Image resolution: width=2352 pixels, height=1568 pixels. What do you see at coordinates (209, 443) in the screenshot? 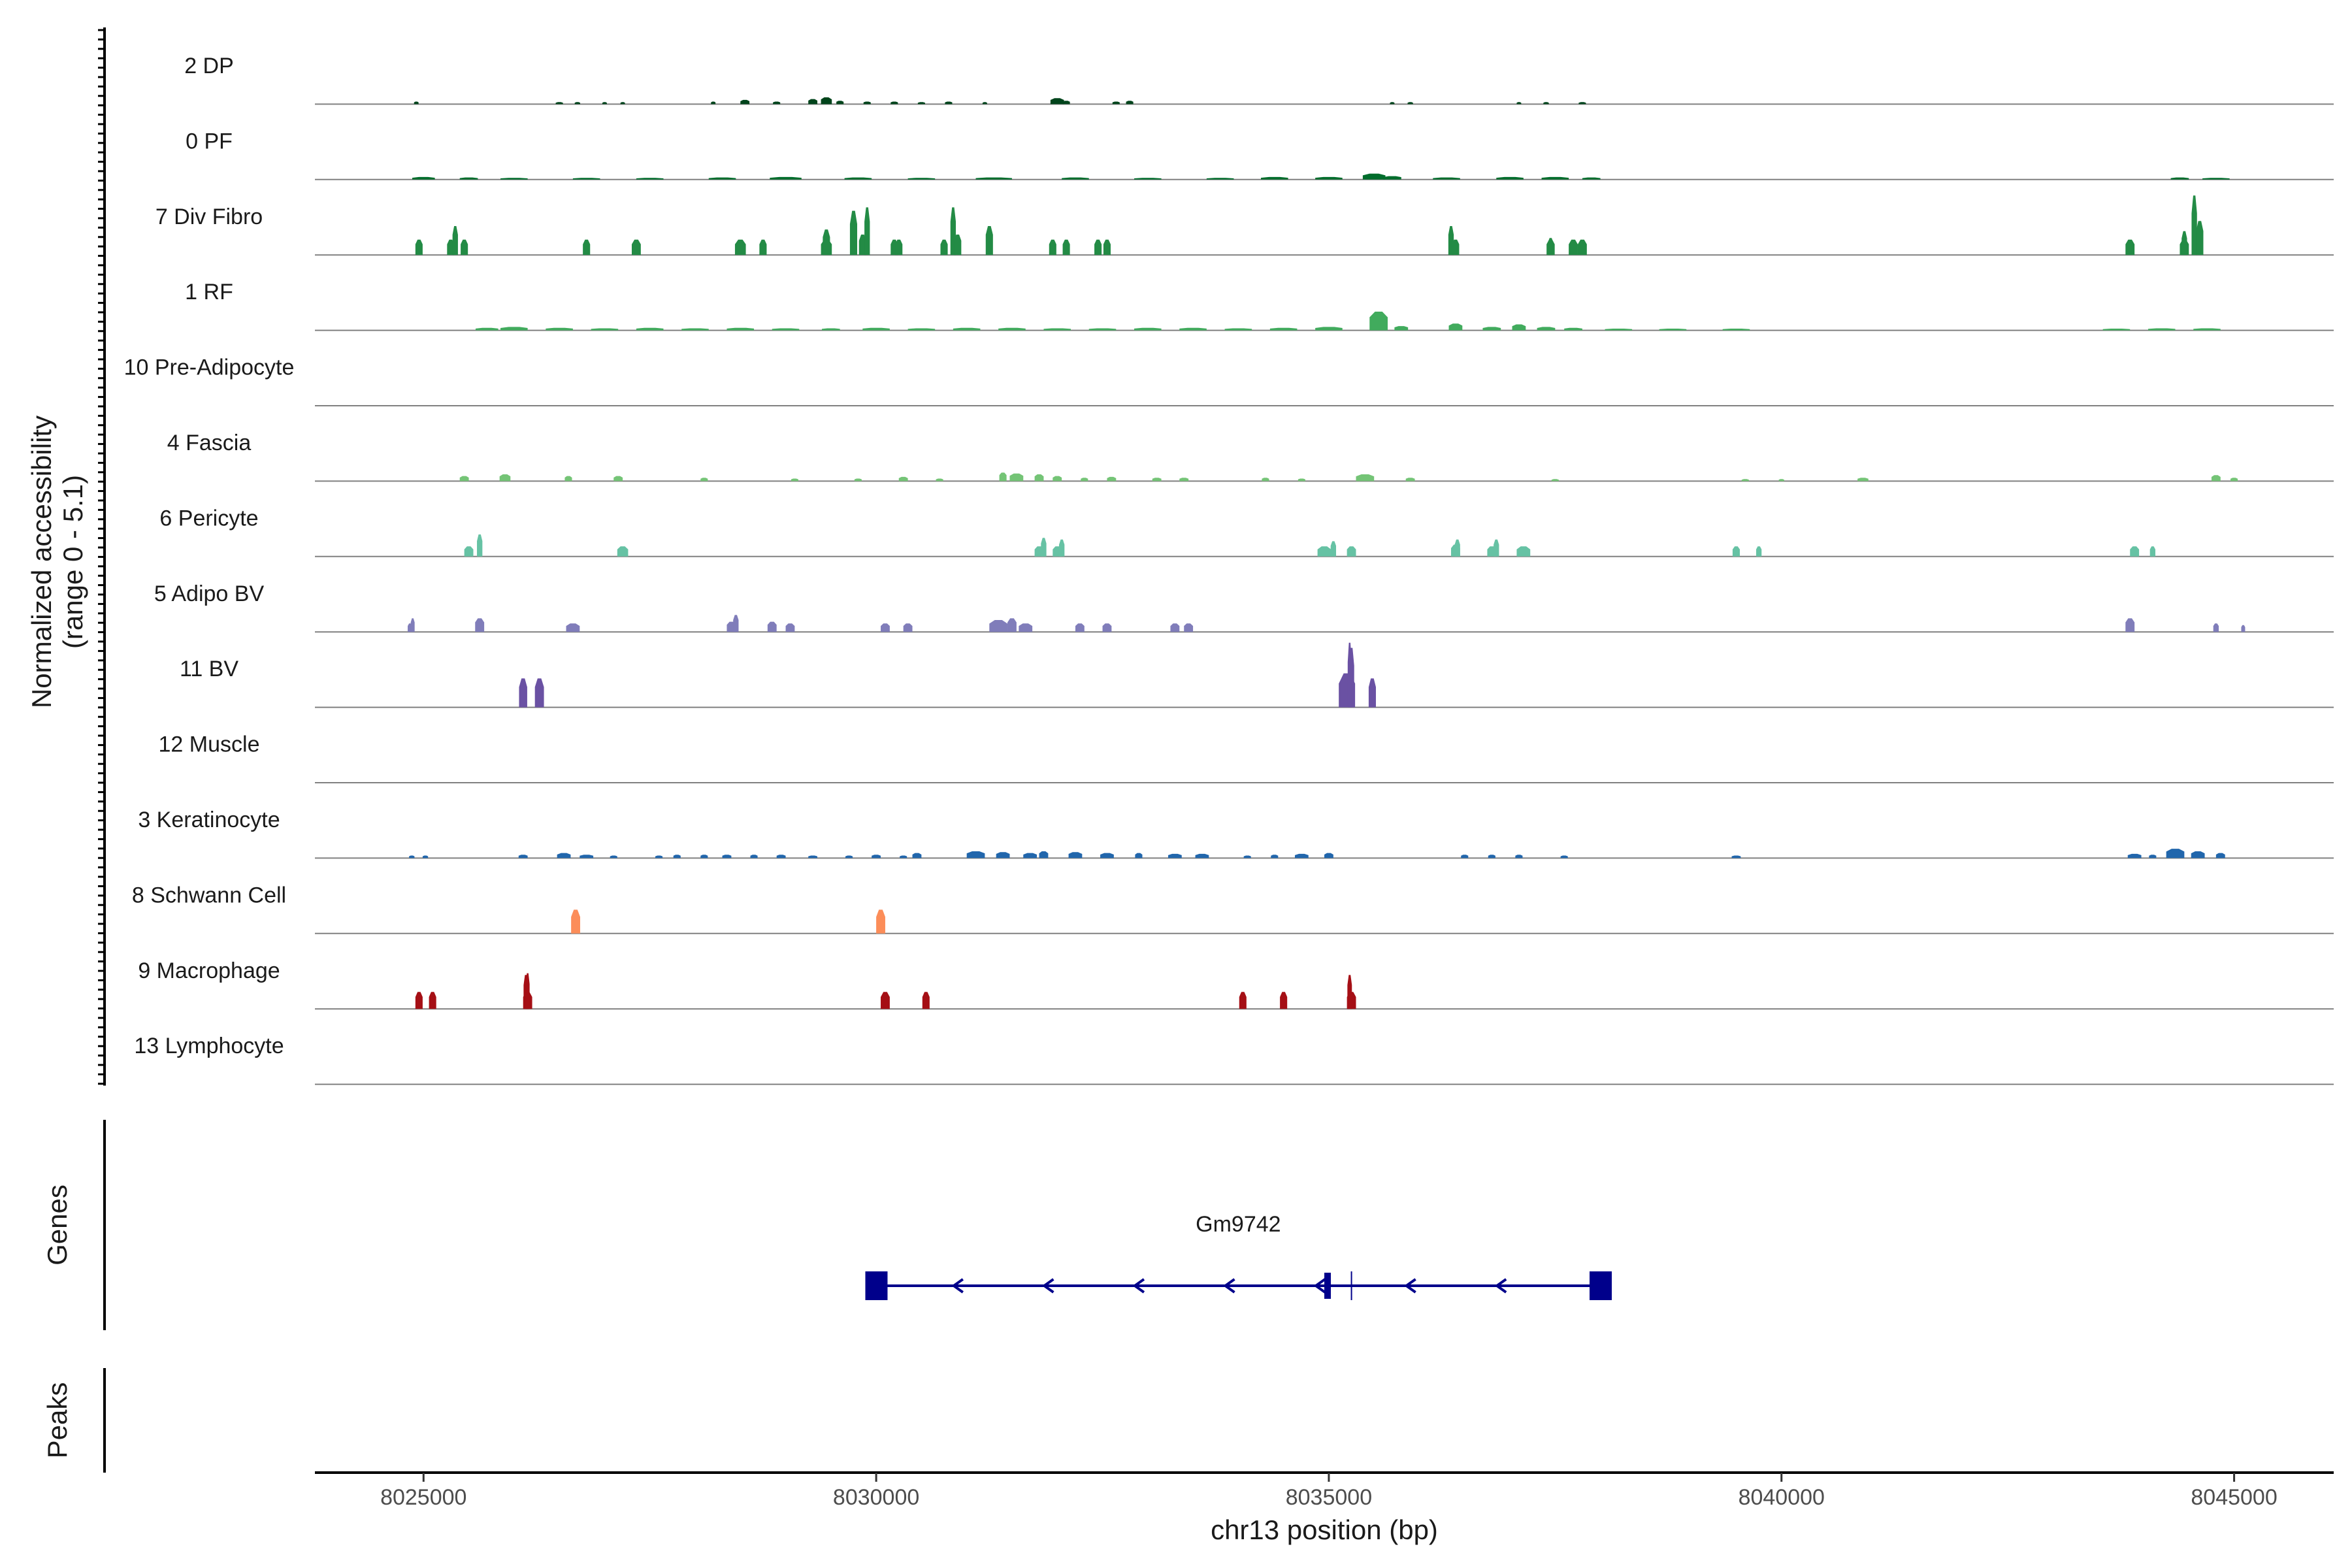
I see `track-label: 4 Fascia` at bounding box center [209, 443].